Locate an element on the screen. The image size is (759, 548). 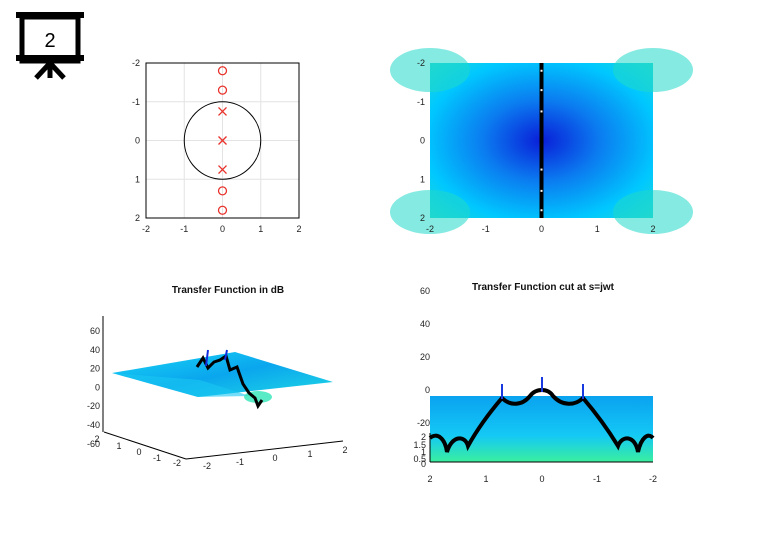
pole-zero-x-ticks: -2 -1 0 1 2 is located at coordinates (222, 229).